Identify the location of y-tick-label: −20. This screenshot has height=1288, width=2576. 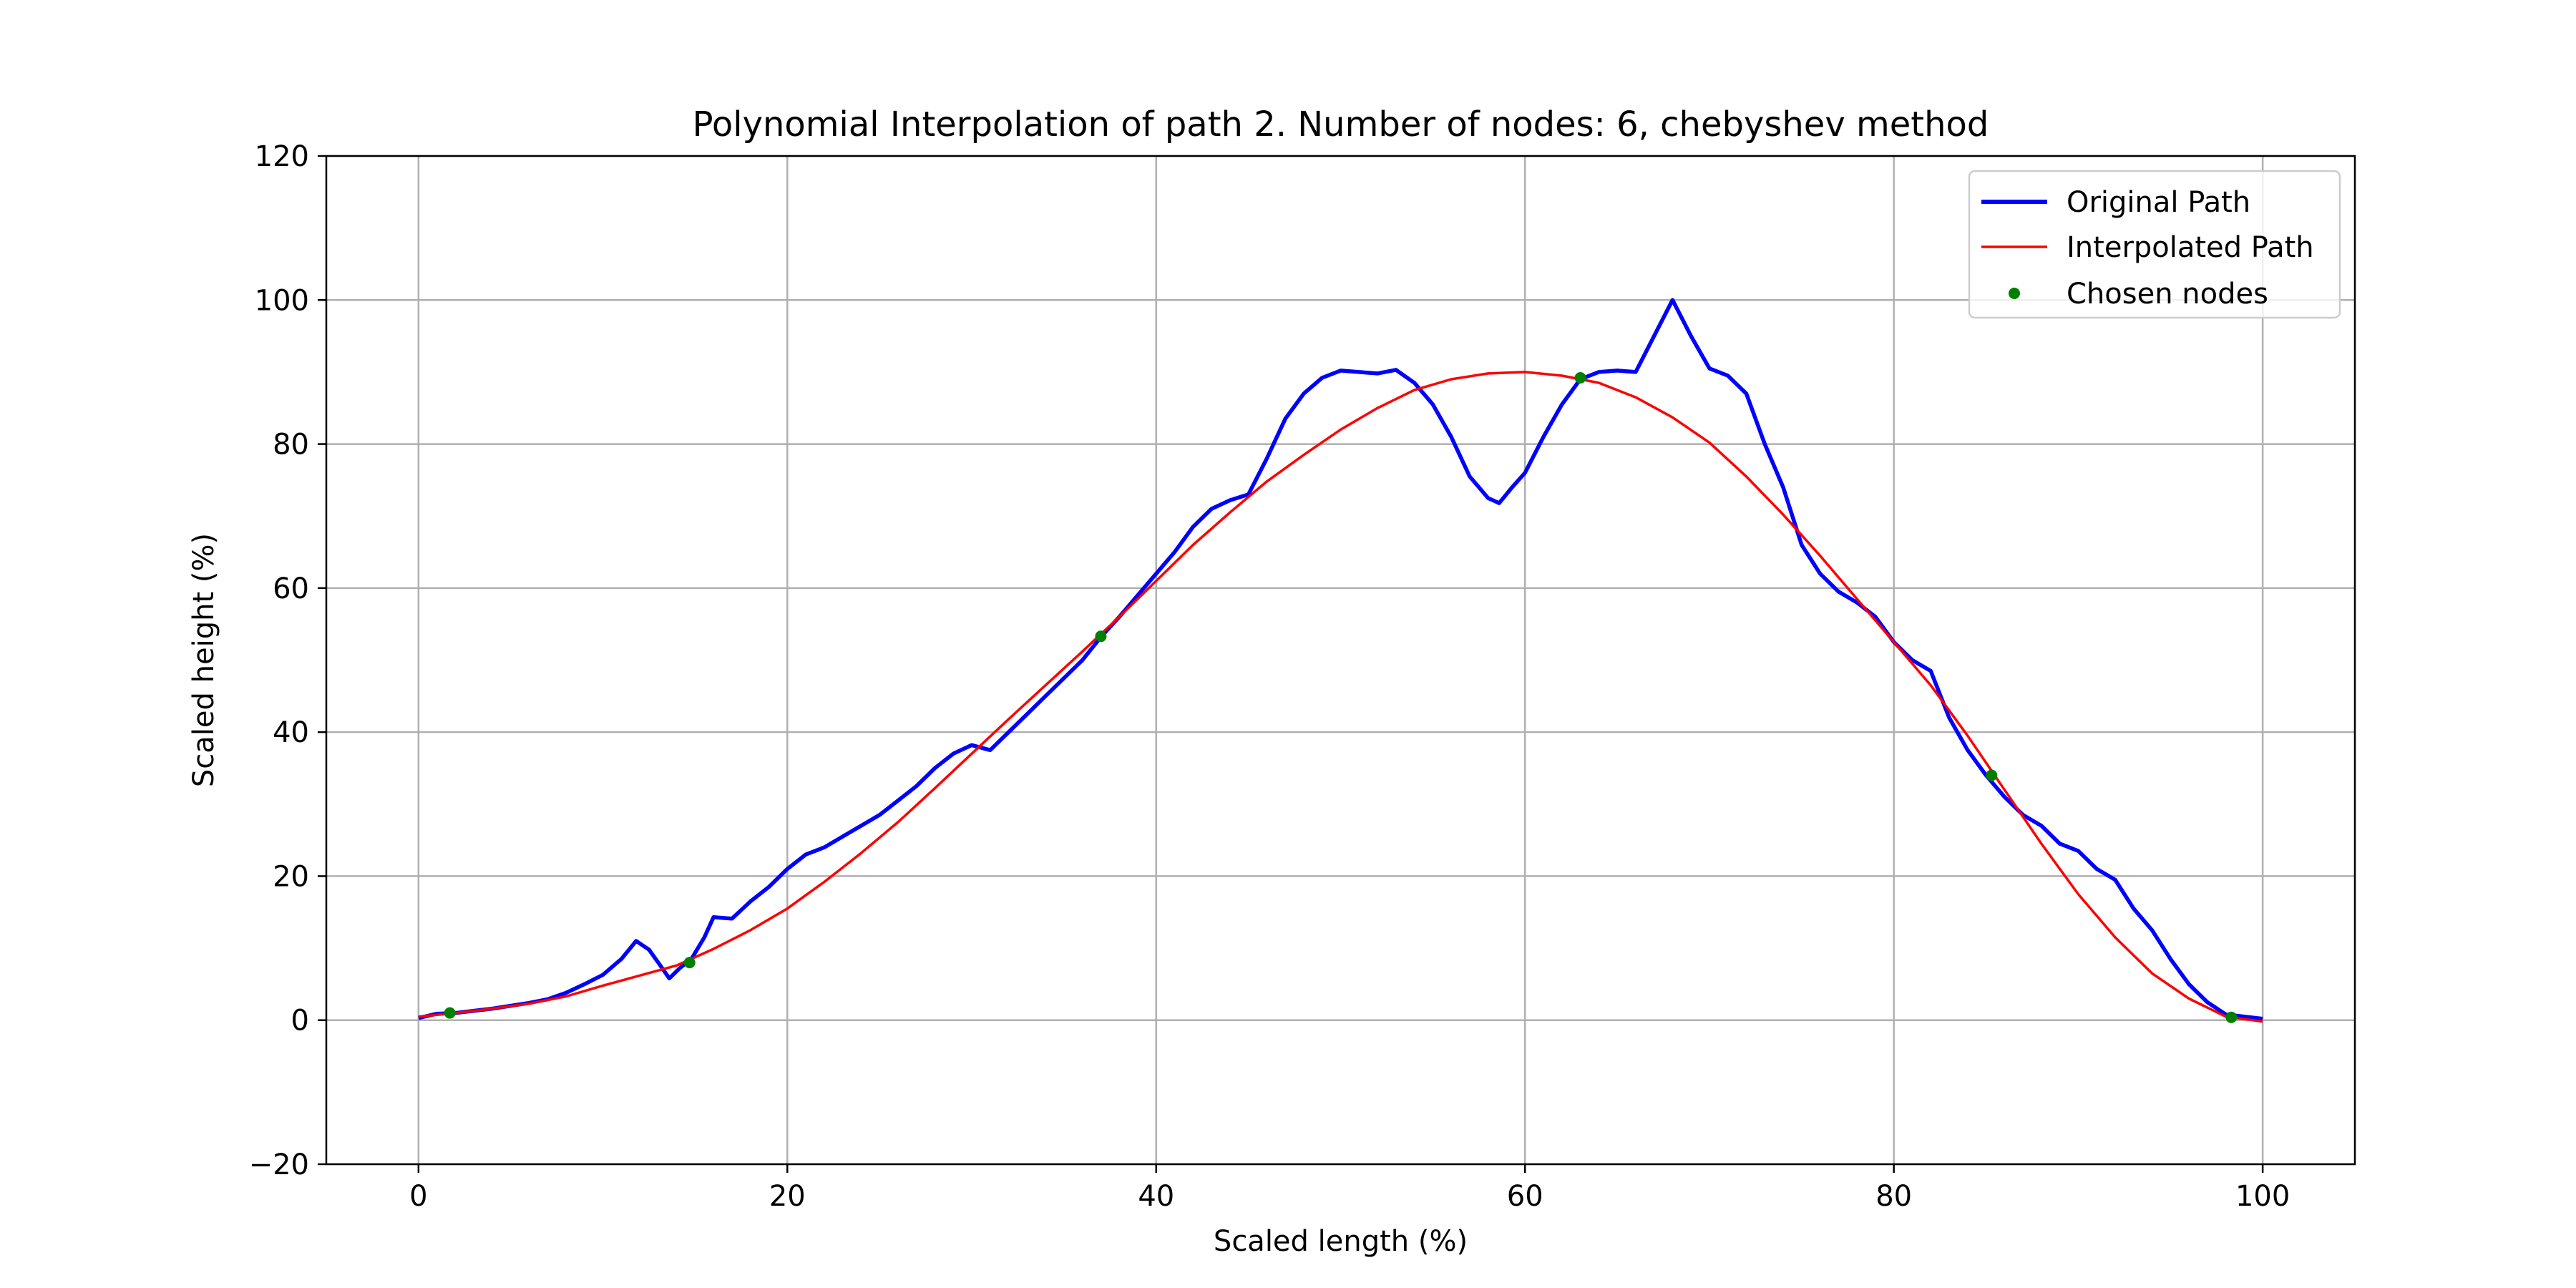
(279, 1164).